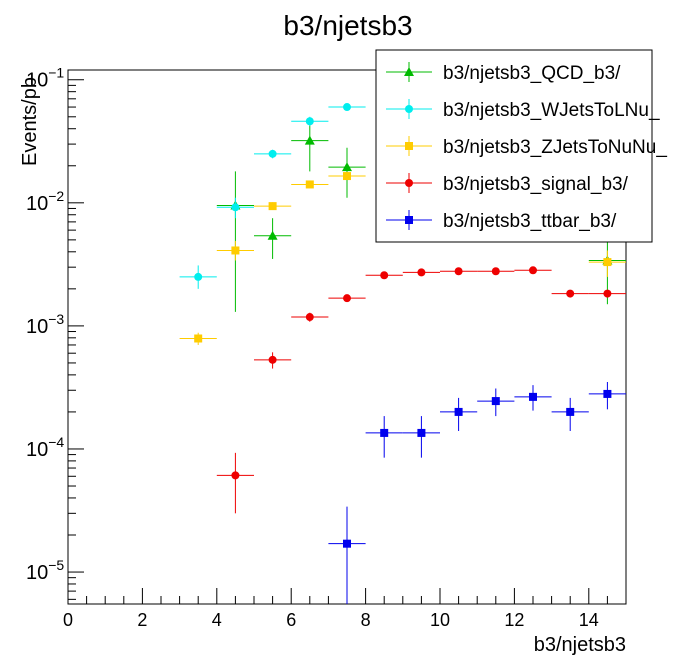 The height and width of the screenshot is (672, 696). What do you see at coordinates (514, 620) in the screenshot?
I see `x-tick-label: 12` at bounding box center [514, 620].